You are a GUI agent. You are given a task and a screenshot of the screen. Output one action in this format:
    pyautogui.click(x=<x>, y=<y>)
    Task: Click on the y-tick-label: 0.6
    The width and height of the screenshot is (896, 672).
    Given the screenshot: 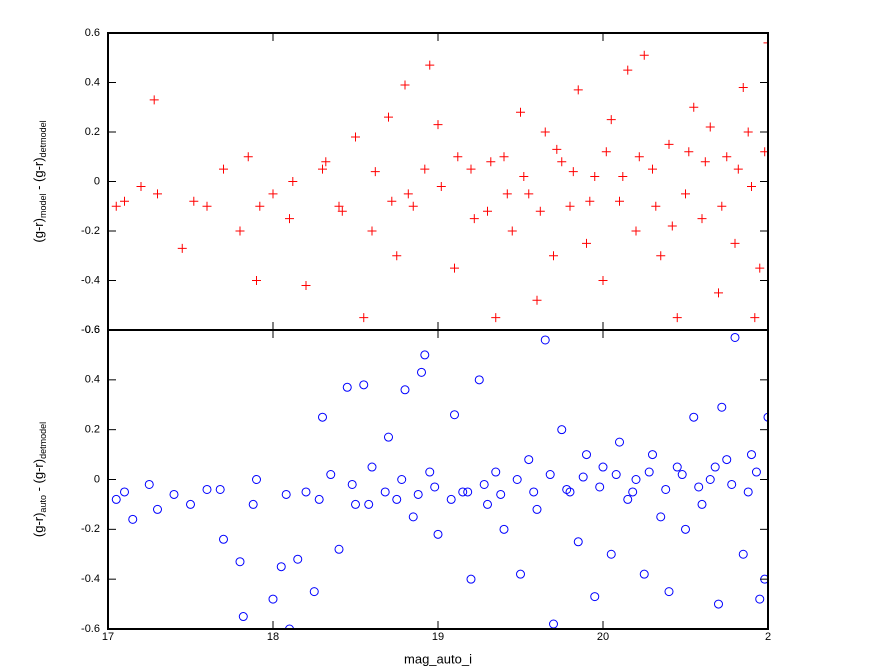 What is the action you would take?
    pyautogui.click(x=92, y=330)
    